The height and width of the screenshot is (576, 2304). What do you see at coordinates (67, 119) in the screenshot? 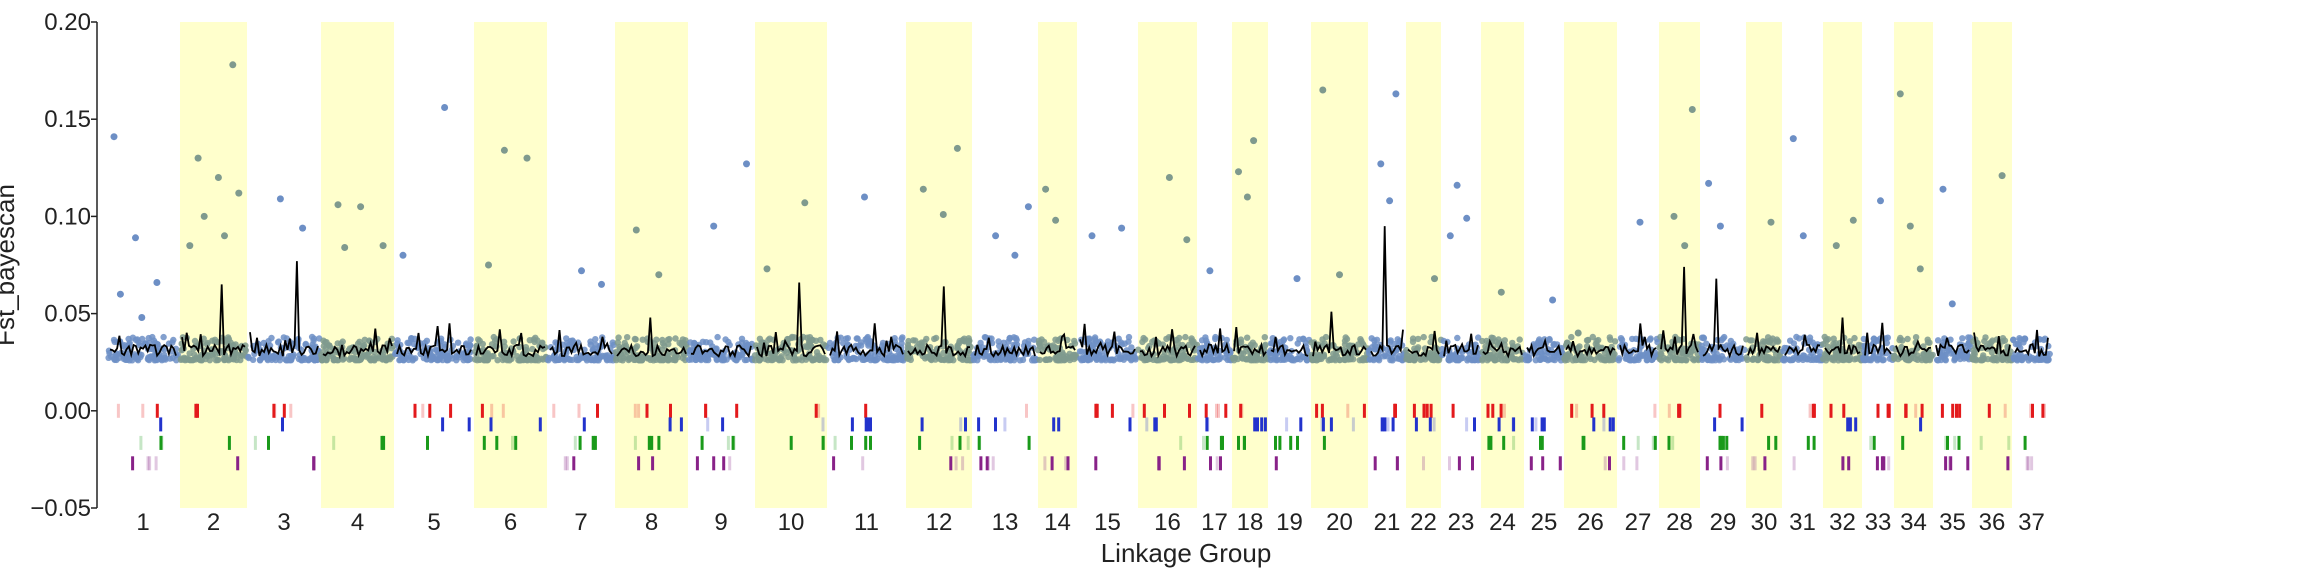
I see `y-tick-label: 0.15` at bounding box center [67, 119].